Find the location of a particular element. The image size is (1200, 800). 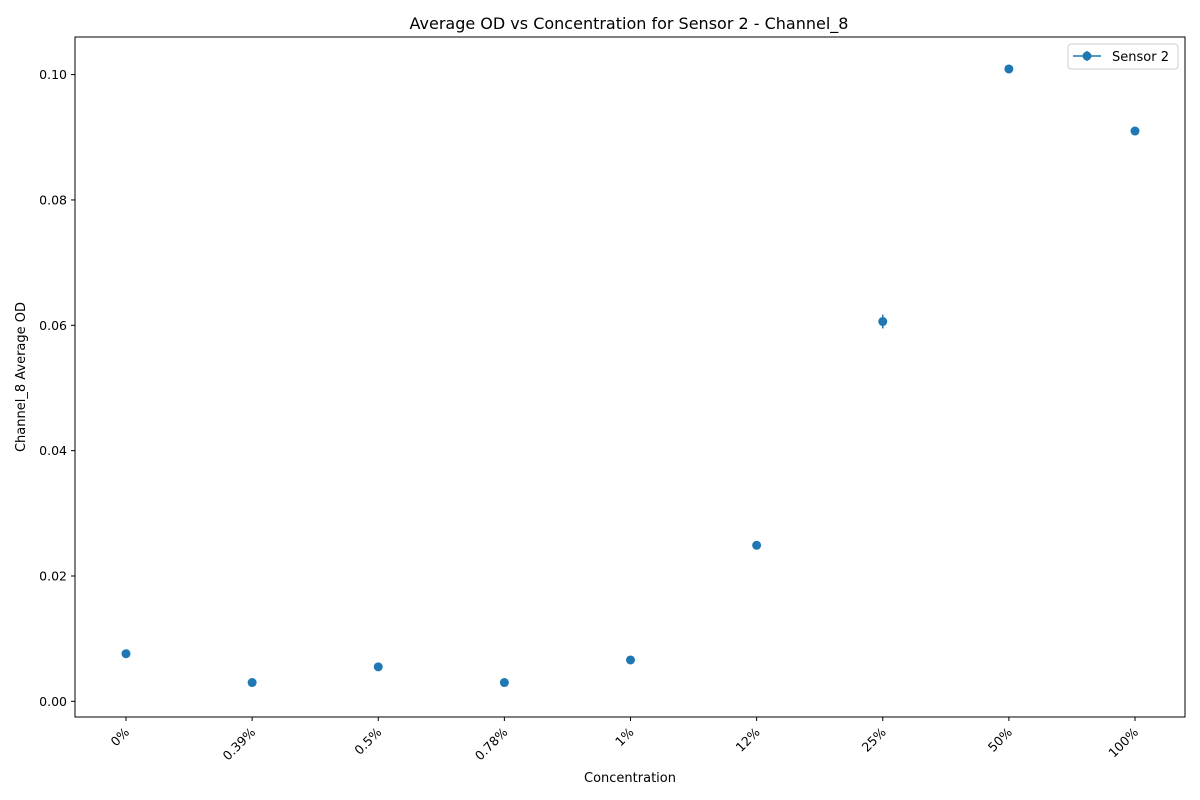

y-tick-label: 0.10 is located at coordinates (53, 74).